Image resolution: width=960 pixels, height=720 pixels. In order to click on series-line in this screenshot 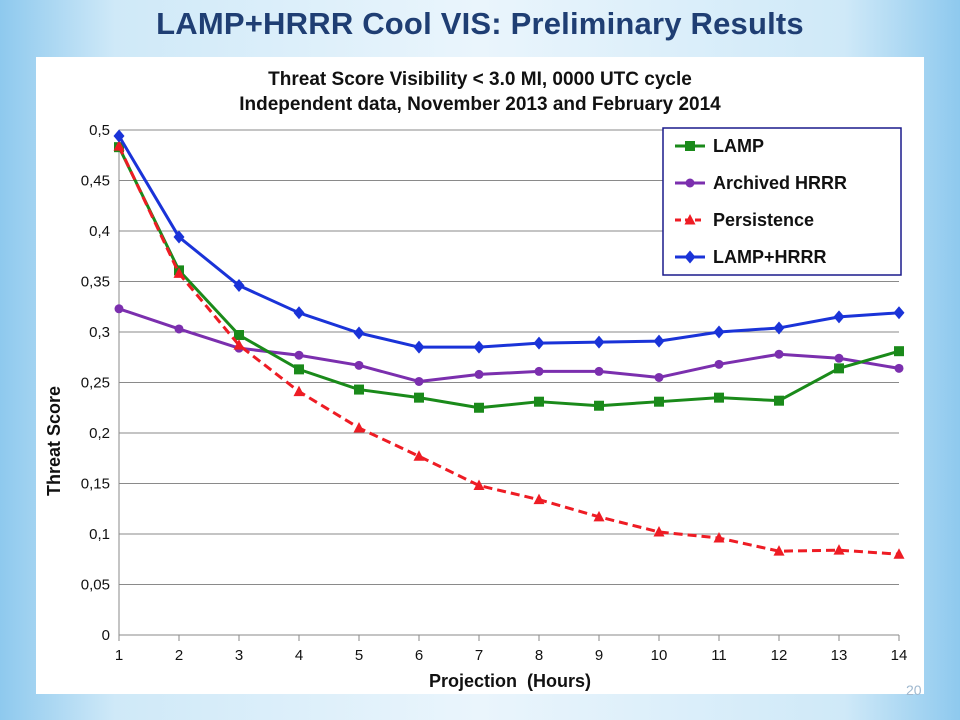, I will do `click(509, 345)`.